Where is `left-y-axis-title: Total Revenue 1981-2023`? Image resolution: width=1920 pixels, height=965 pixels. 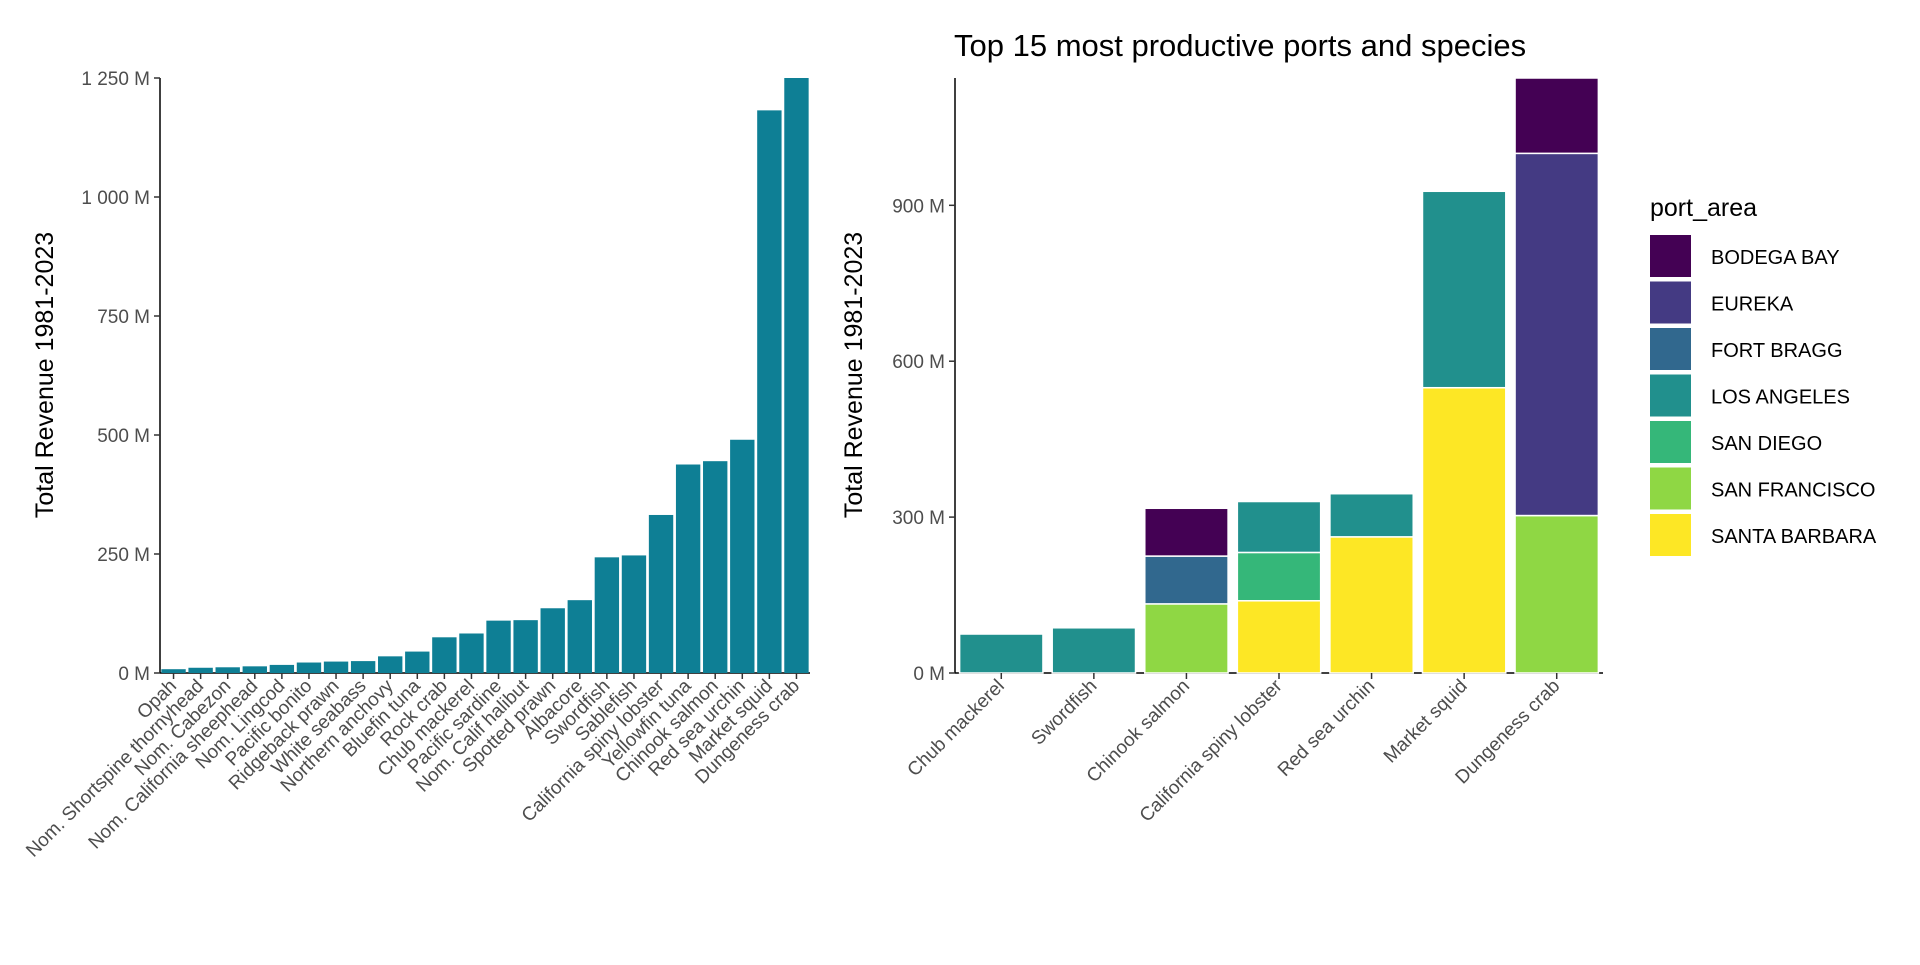 left-y-axis-title: Total Revenue 1981-2023 is located at coordinates (45, 375).